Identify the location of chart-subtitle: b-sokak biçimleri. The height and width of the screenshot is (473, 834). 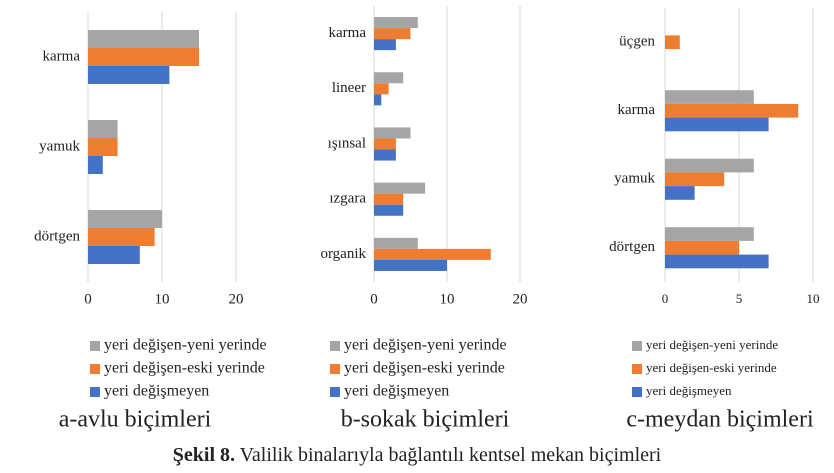
(425, 420).